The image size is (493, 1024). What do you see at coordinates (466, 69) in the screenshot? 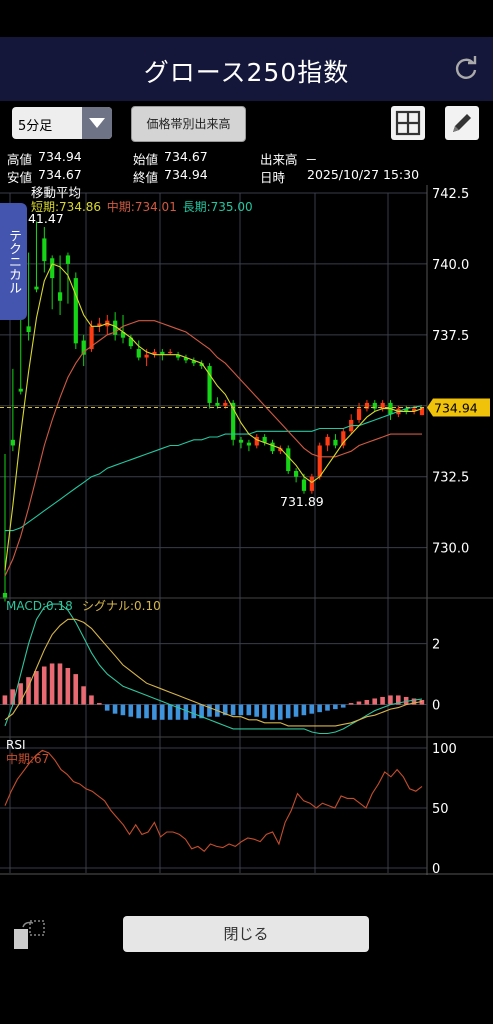
I see `refresh-icon` at bounding box center [466, 69].